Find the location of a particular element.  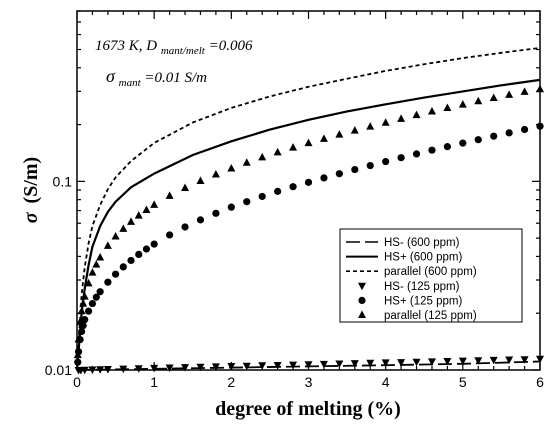

x-tick-label: 4 is located at coordinates (386, 382).